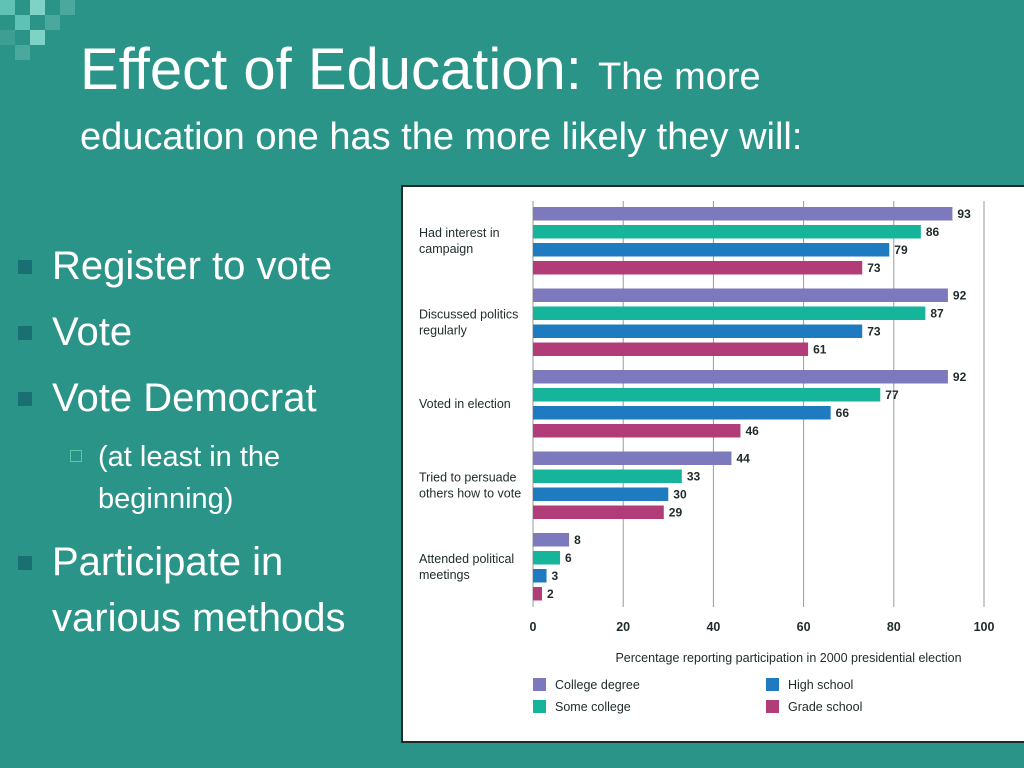 The image size is (1024, 768). Describe the element at coordinates (555, 576) in the screenshot. I see `data-label: 3` at that location.